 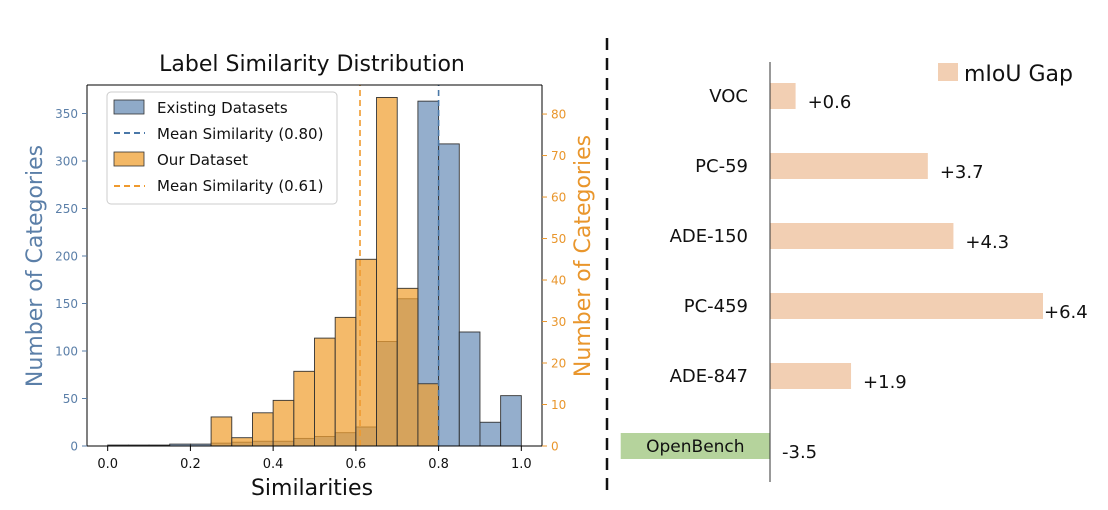 I want to click on left-y-tick-label-7: 350, so click(x=66, y=114).